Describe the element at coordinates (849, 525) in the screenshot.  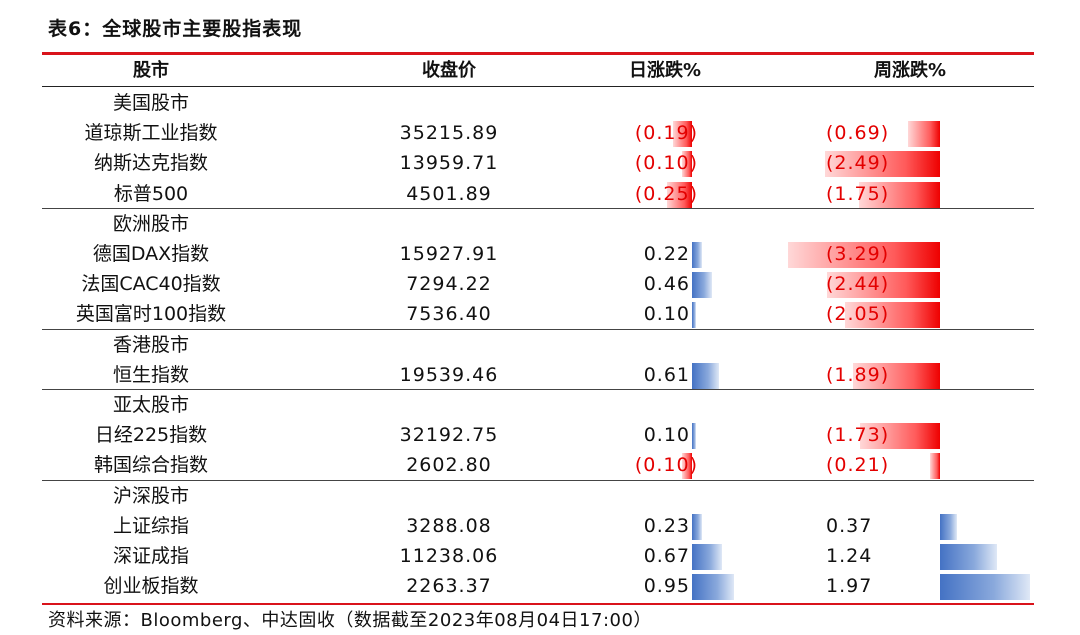
I see `weekly-change: 0.37` at that location.